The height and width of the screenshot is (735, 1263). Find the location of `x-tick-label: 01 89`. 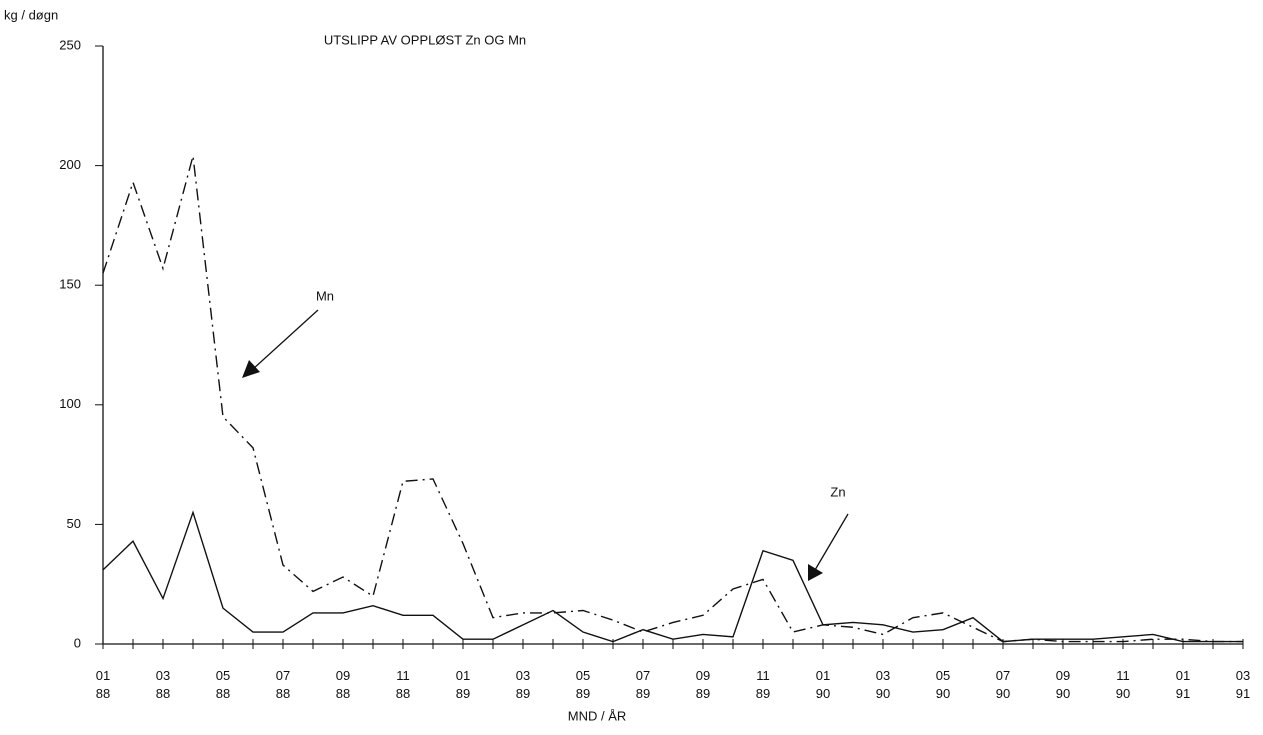

x-tick-label: 01 89 is located at coordinates (463, 684).